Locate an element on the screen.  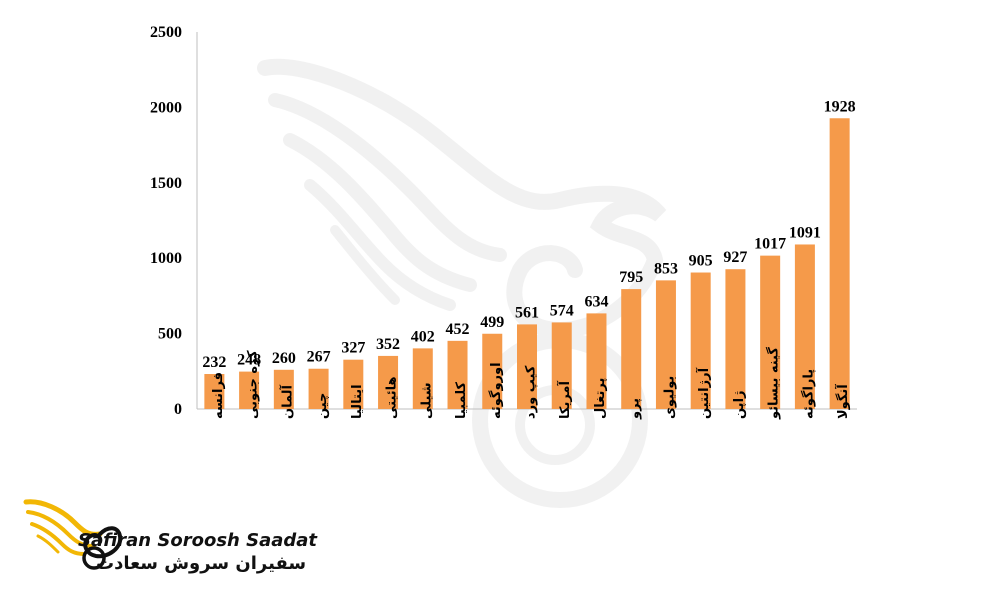
category-label: پرتغال is located at coordinates (600, 398).